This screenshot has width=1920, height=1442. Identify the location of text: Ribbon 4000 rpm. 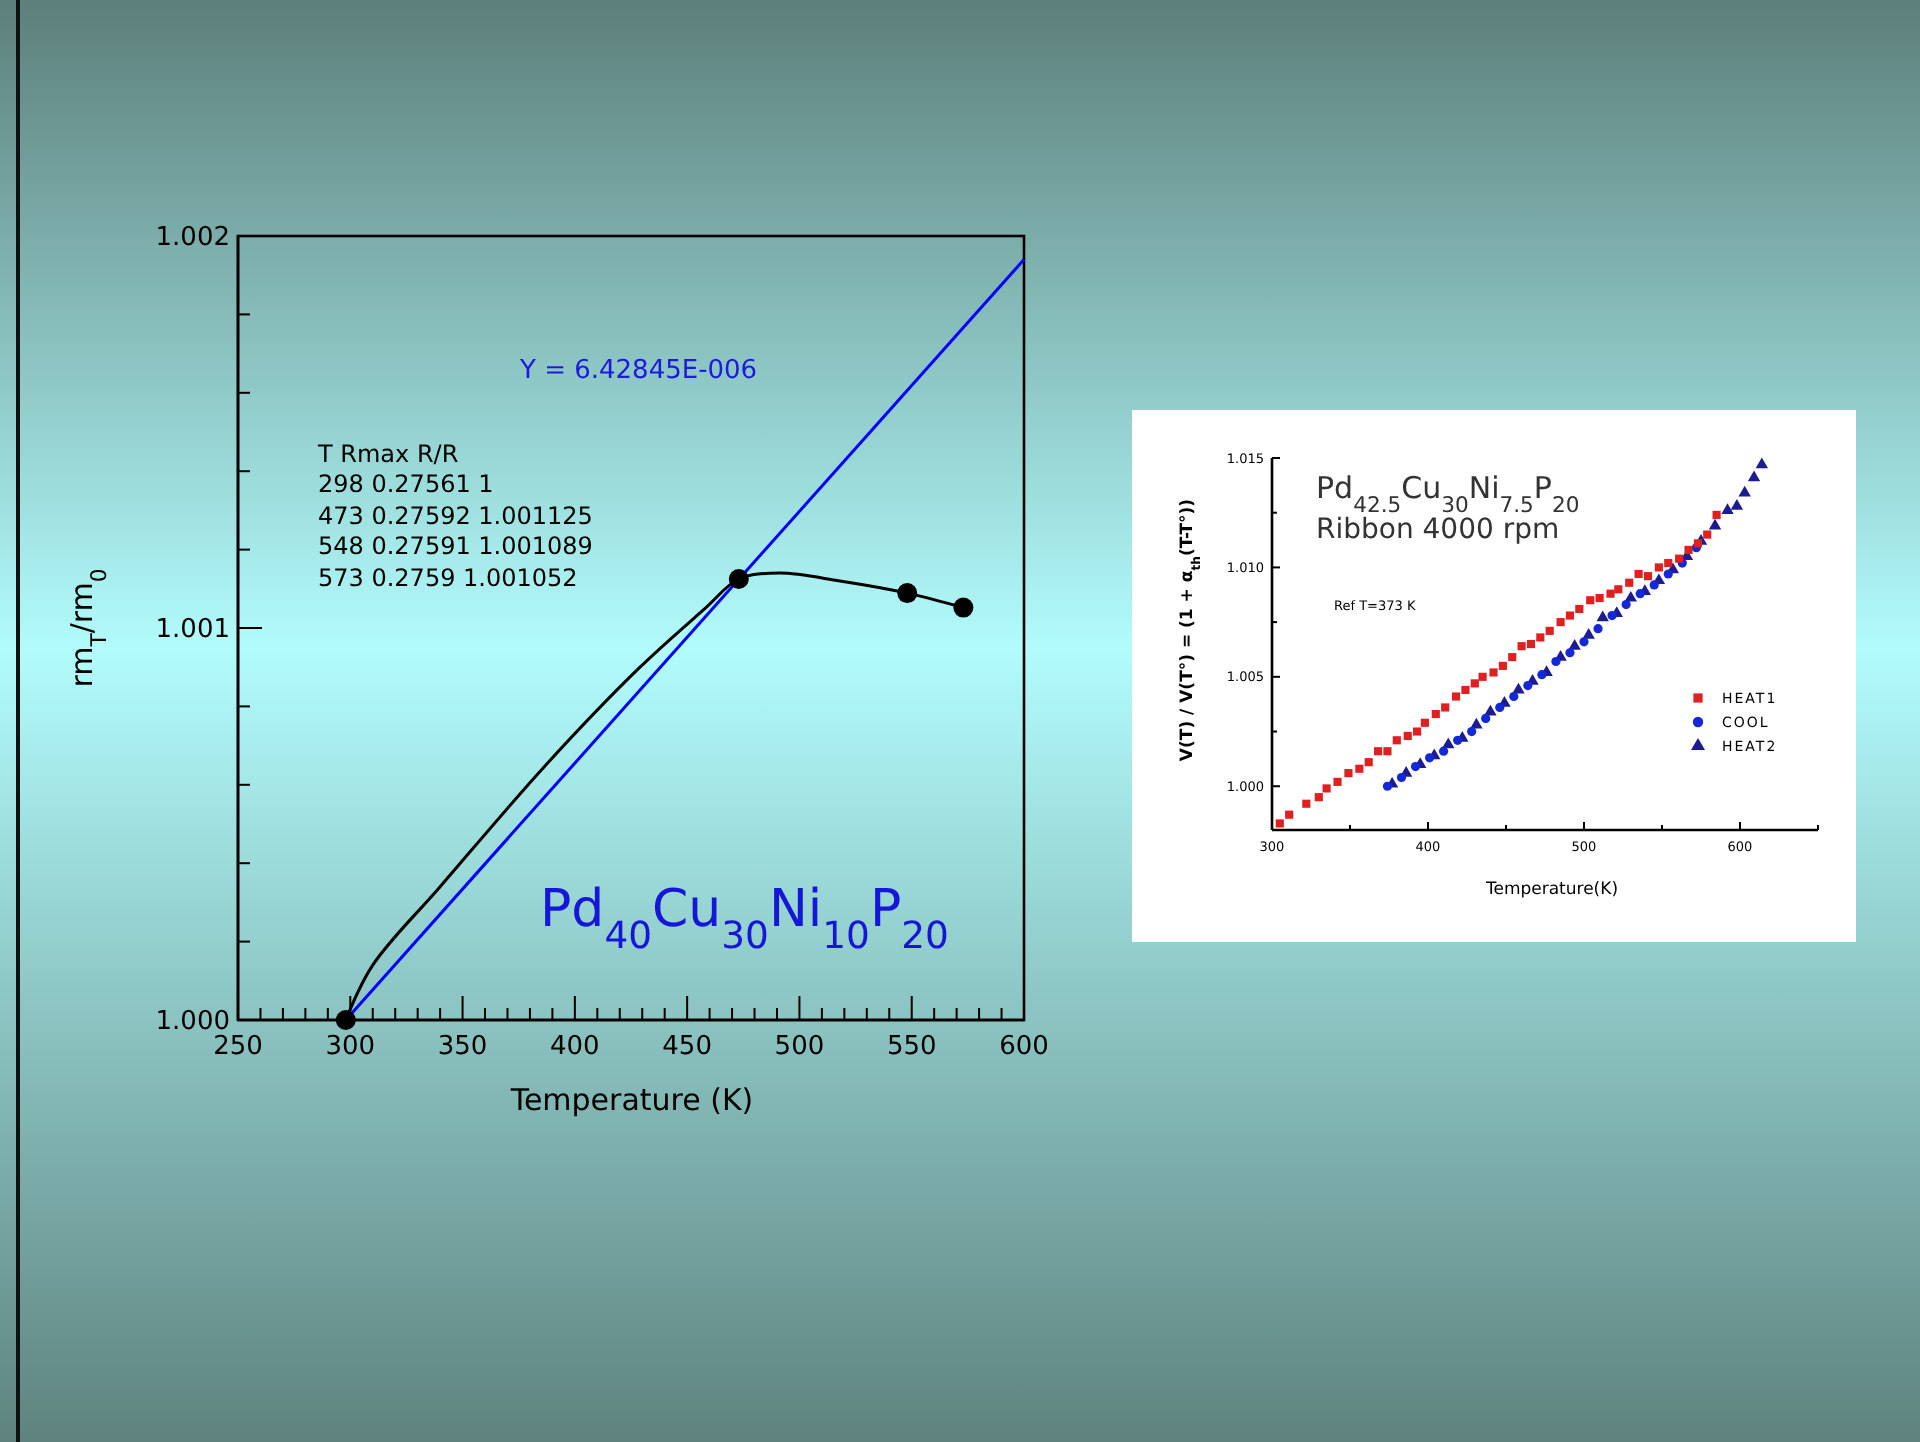
(1438, 530).